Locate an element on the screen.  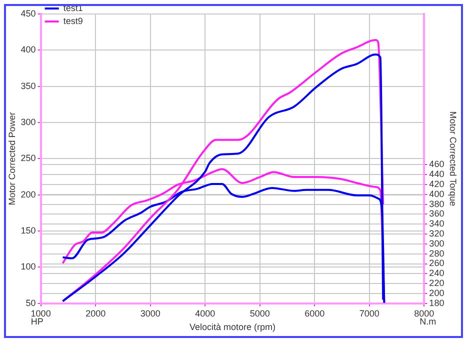
y2-tick-label: 300 is located at coordinates (436, 243).